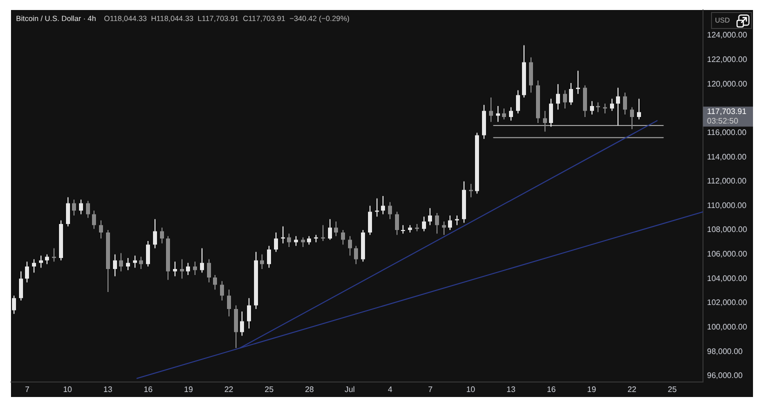  What do you see at coordinates (390, 389) in the screenshot?
I see `x-tick-label: 4` at bounding box center [390, 389].